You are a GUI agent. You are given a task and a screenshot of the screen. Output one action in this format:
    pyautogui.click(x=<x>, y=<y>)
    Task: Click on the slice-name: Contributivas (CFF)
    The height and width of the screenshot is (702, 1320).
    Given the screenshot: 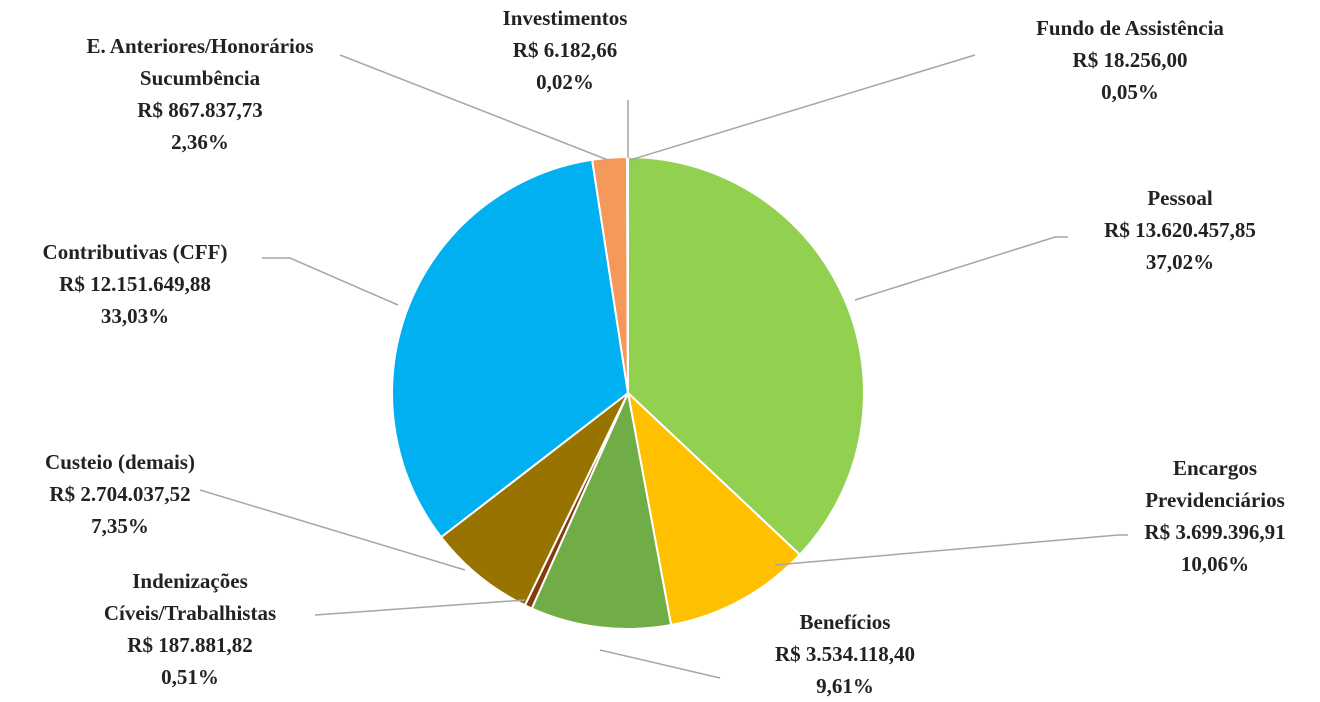 What is the action you would take?
    pyautogui.click(x=135, y=252)
    